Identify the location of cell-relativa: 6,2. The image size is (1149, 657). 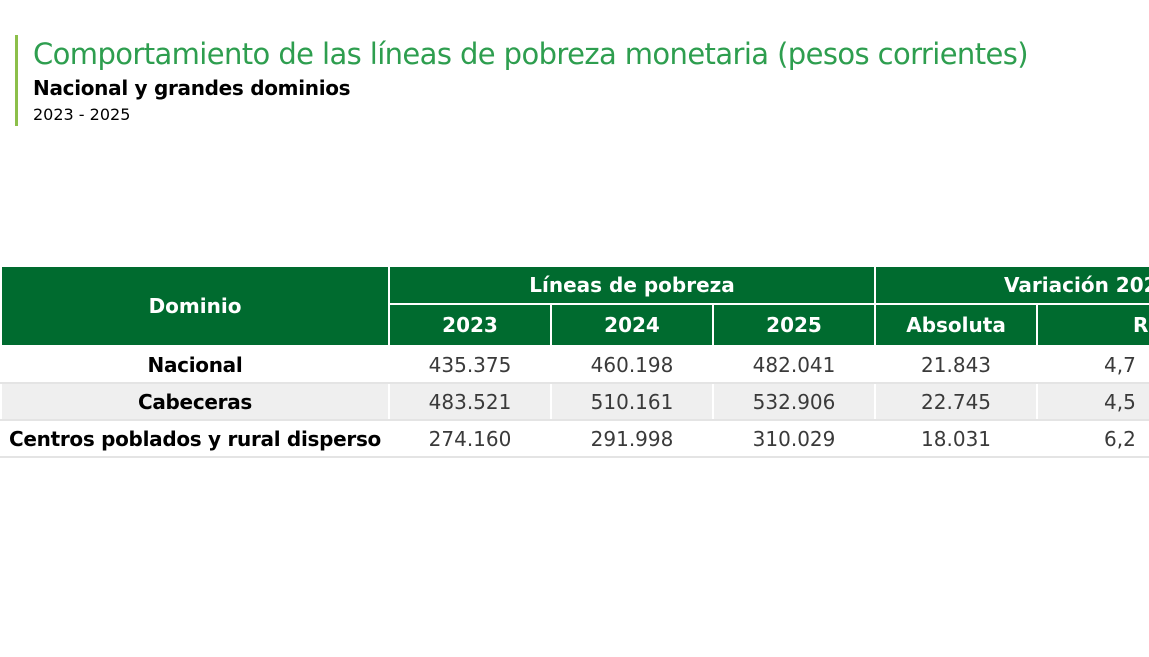
(1092, 439).